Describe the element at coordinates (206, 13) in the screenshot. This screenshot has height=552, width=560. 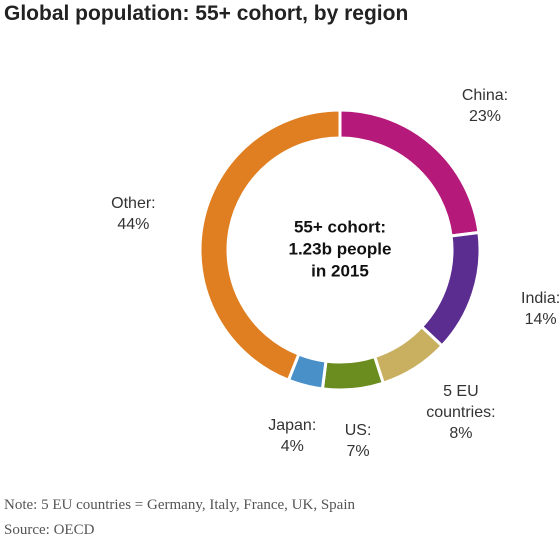
I see `chart-title: Global population: 55+ cohort, by region` at that location.